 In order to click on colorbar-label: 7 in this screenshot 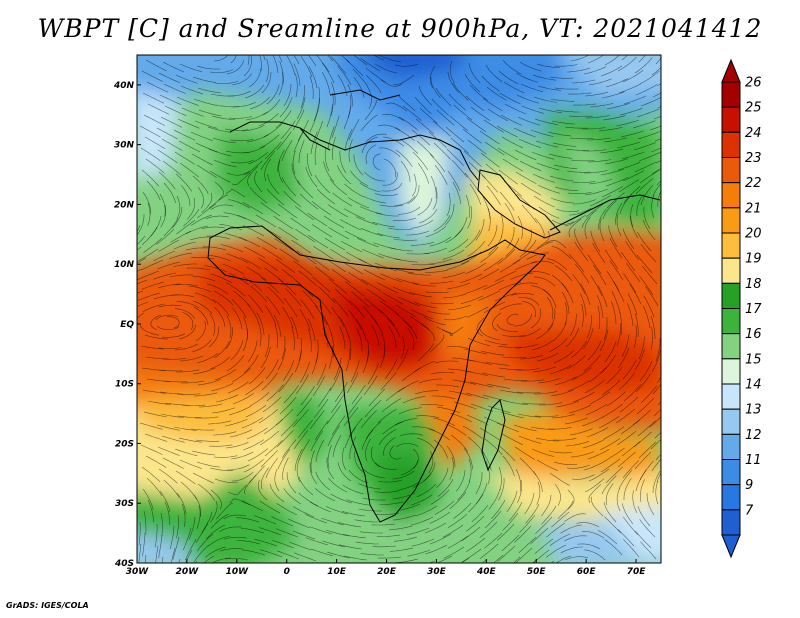, I will do `click(749, 510)`.